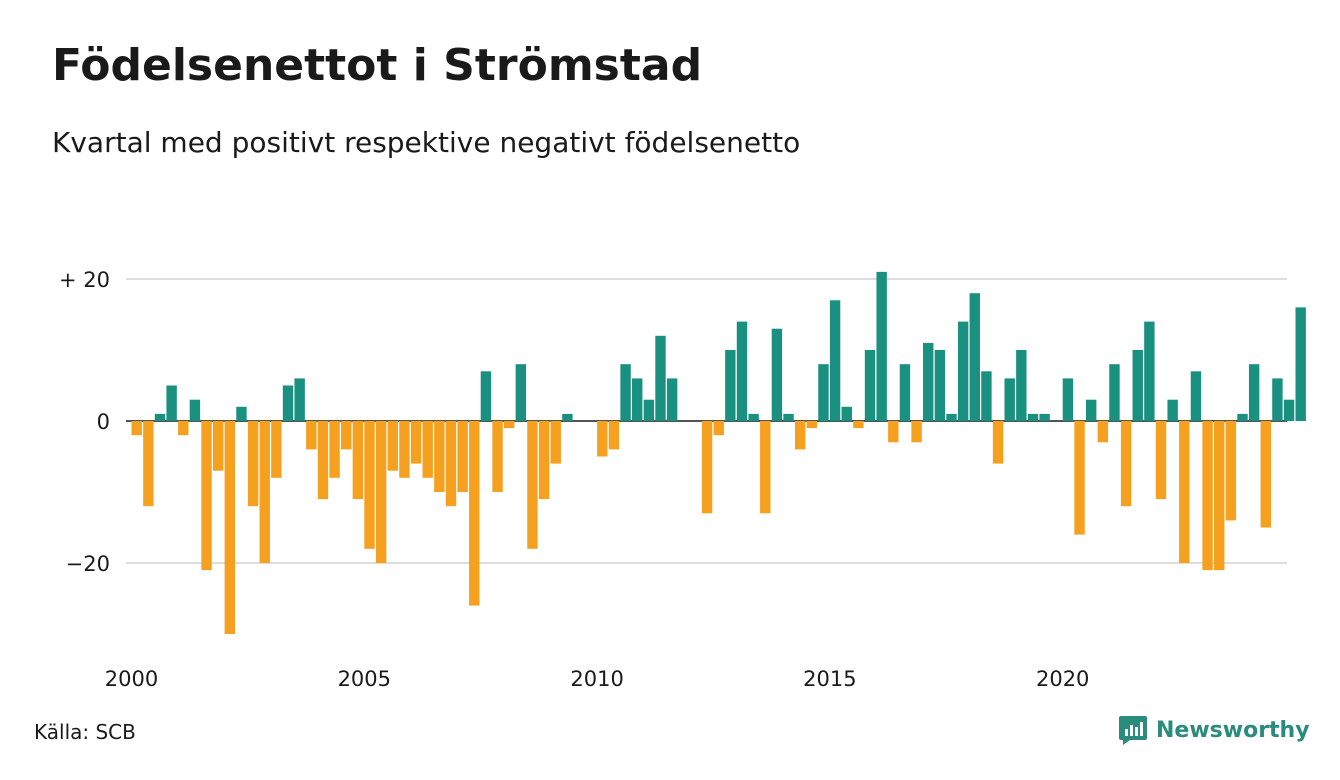  I want to click on brand-name: Newsworthy, so click(1233, 730).